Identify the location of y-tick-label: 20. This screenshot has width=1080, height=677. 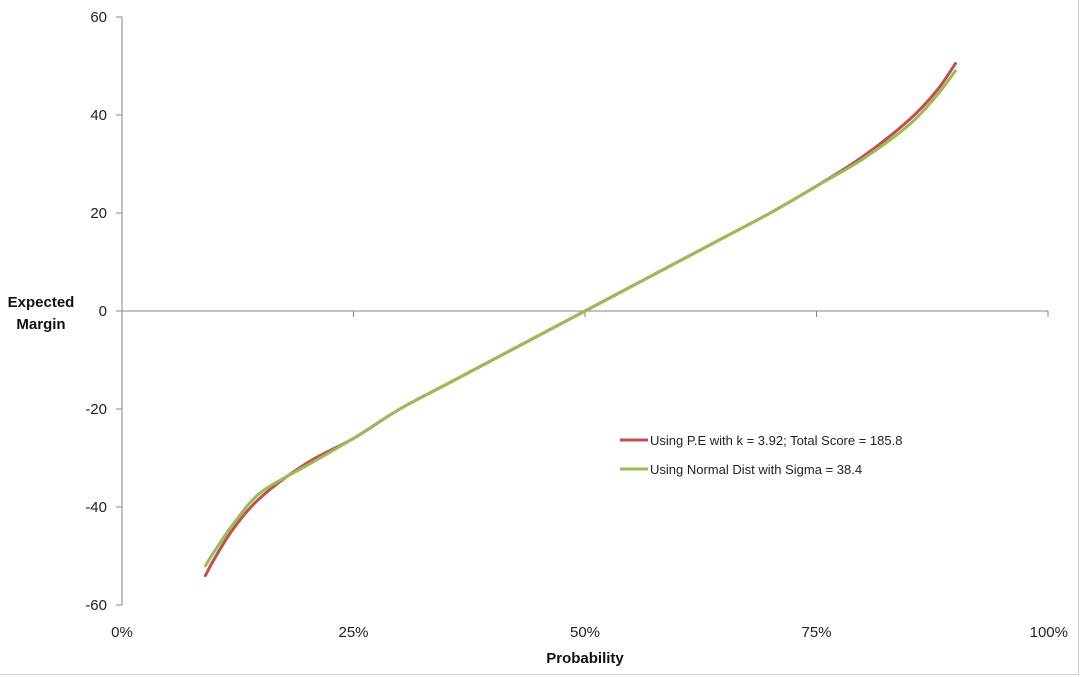
(98, 213).